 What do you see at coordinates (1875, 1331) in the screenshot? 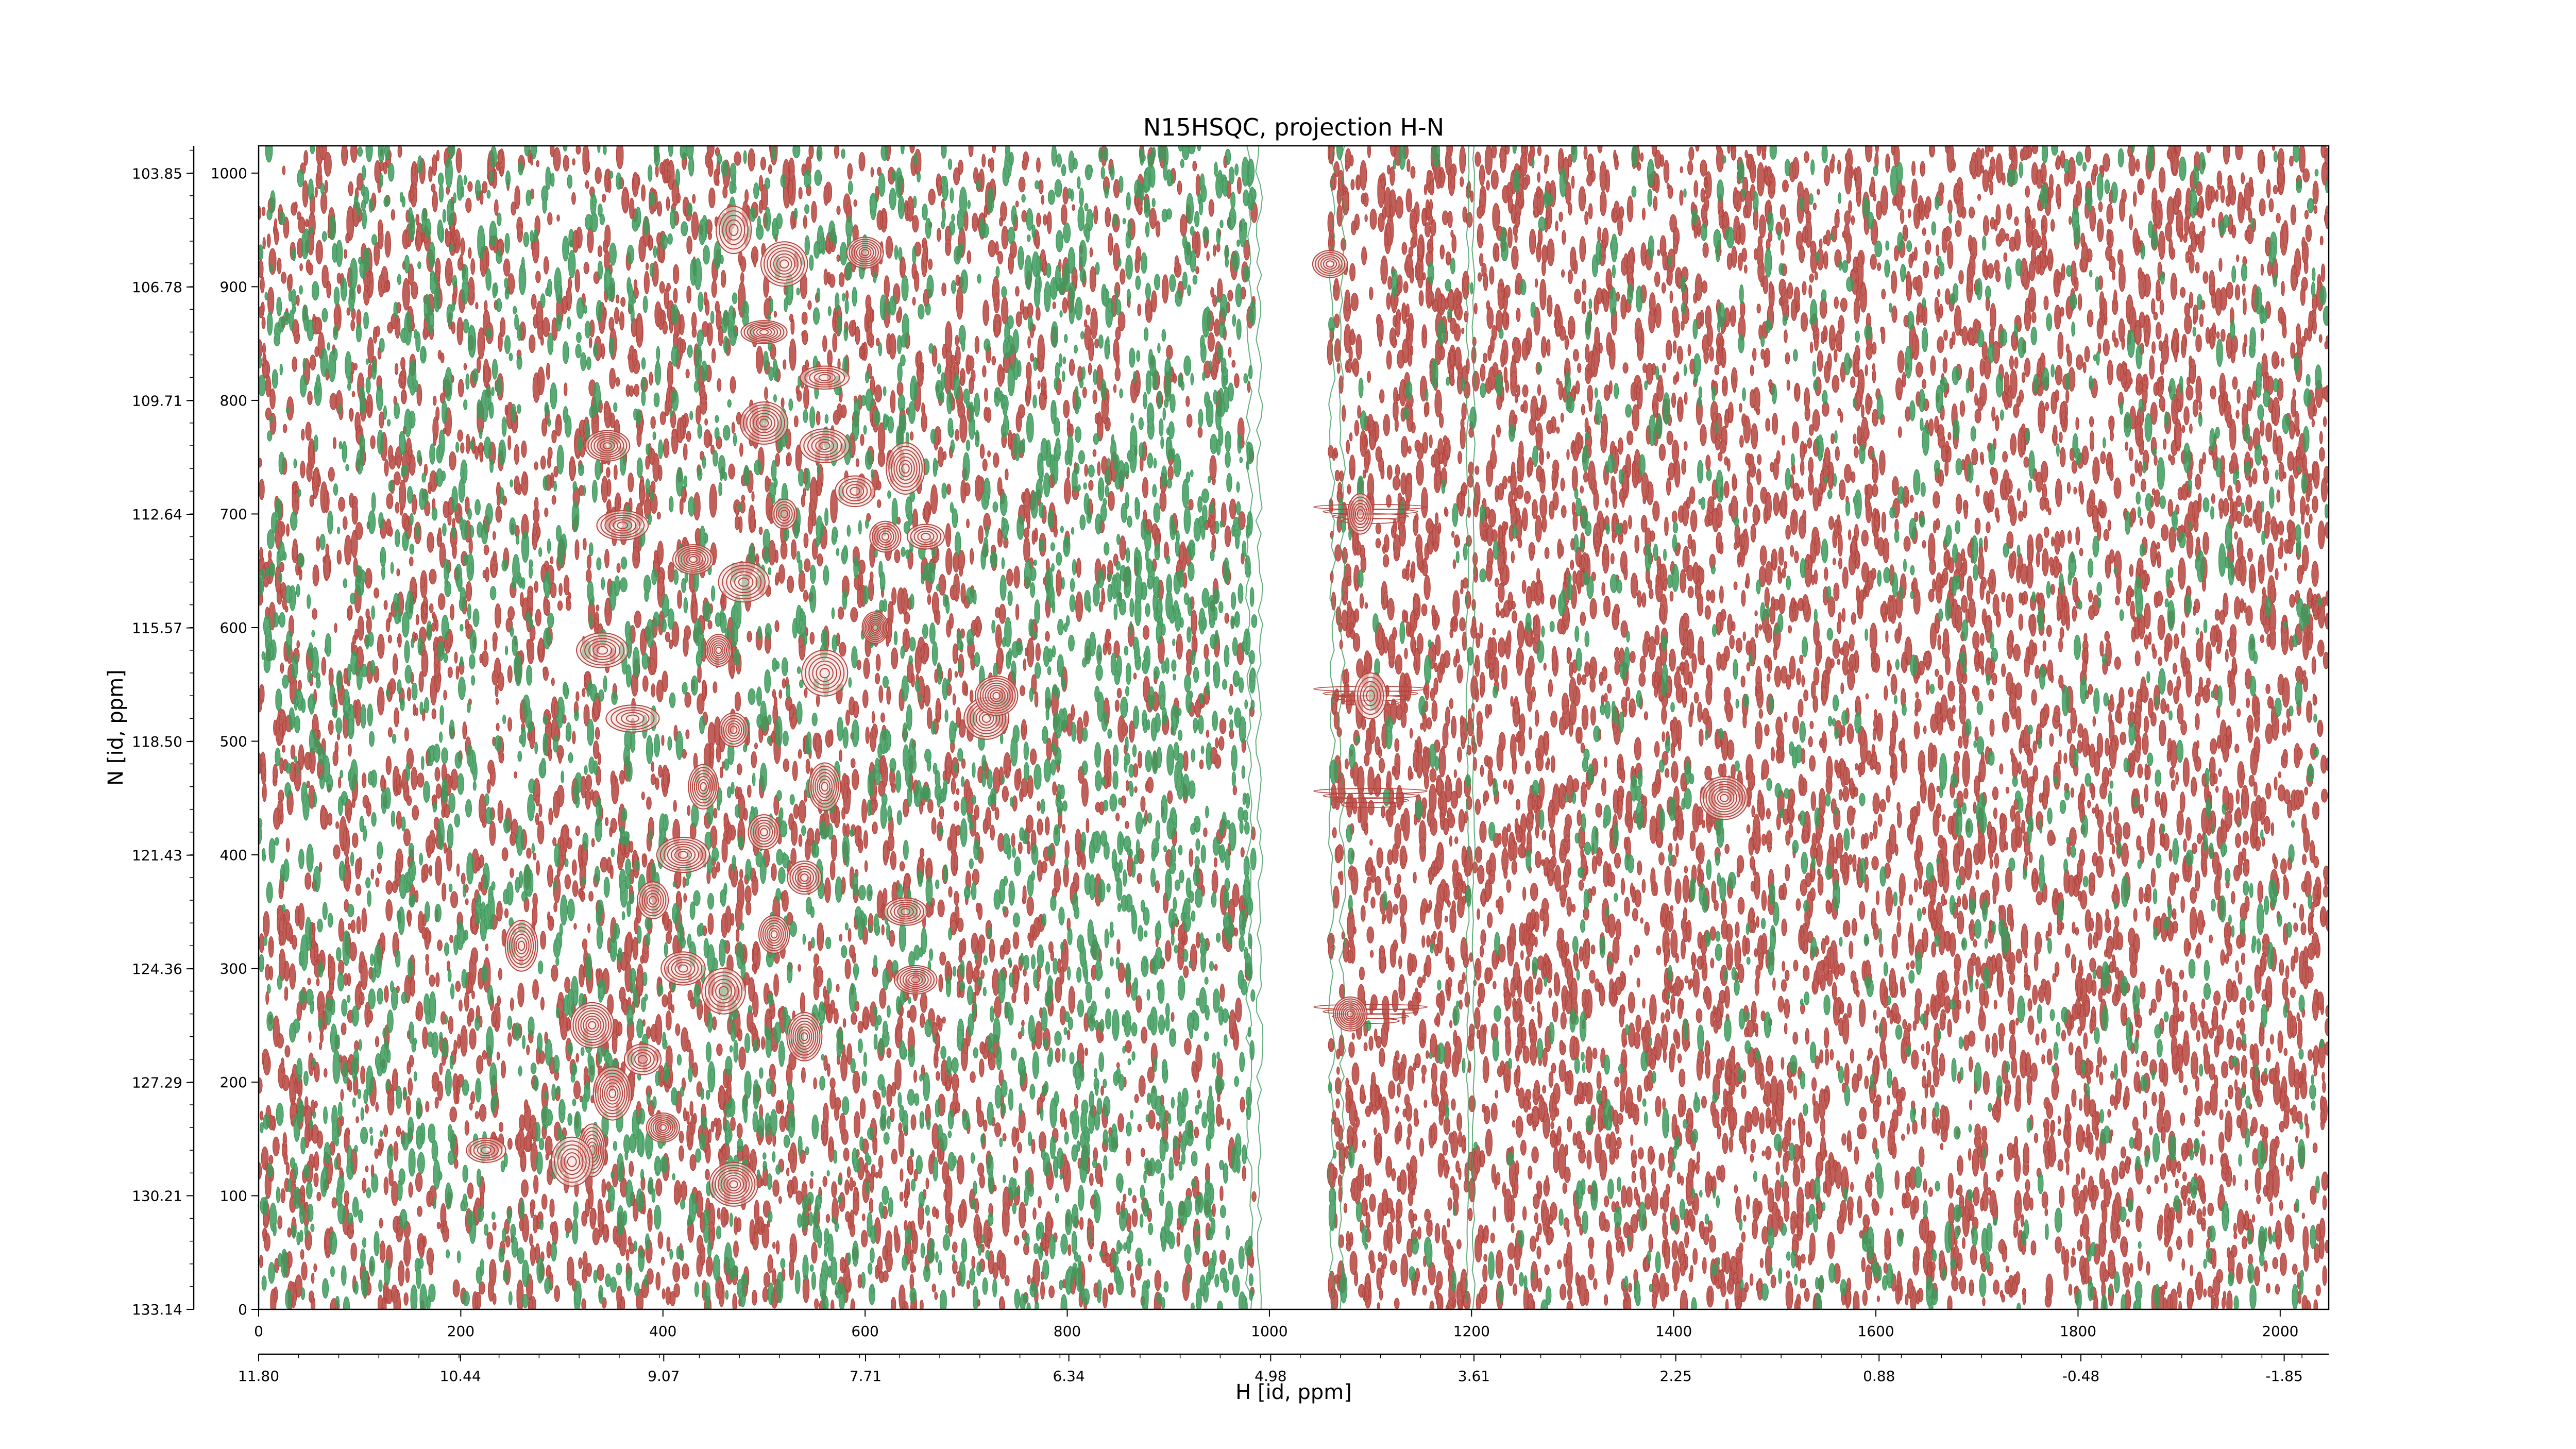
I see `x-index-tick-label: 1600` at bounding box center [1875, 1331].